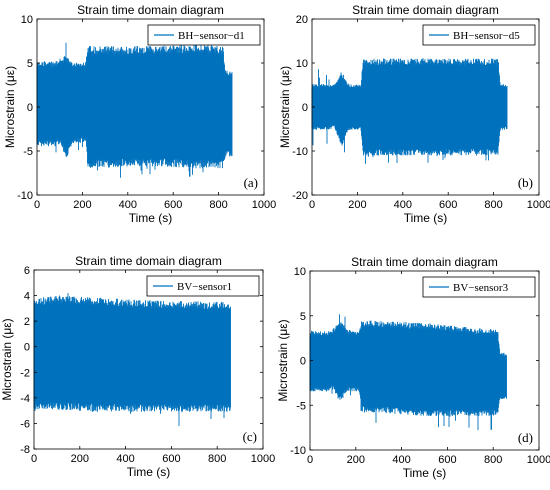  I want to click on x-tick-label-a: 1000, so click(264, 205).